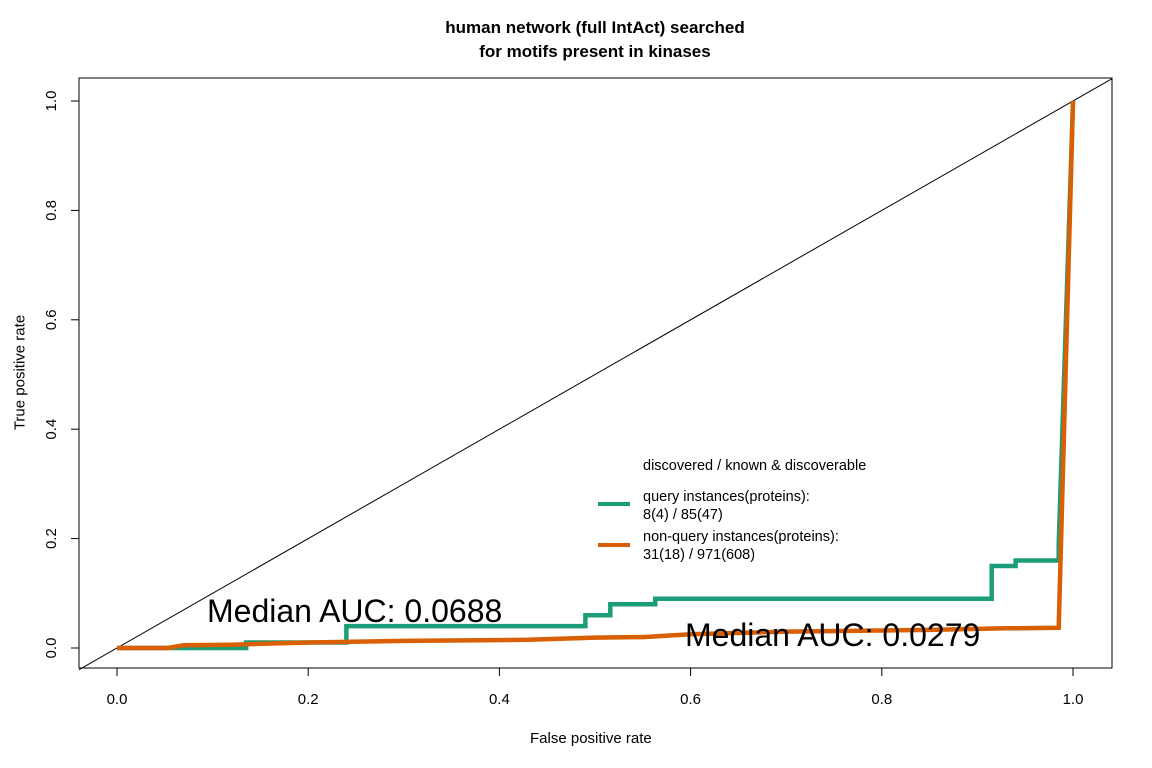 Image resolution: width=1152 pixels, height=768 pixels. I want to click on y-axis: 0.0 0.2 0.4 0.6 0.8 1.0, so click(61, 375).